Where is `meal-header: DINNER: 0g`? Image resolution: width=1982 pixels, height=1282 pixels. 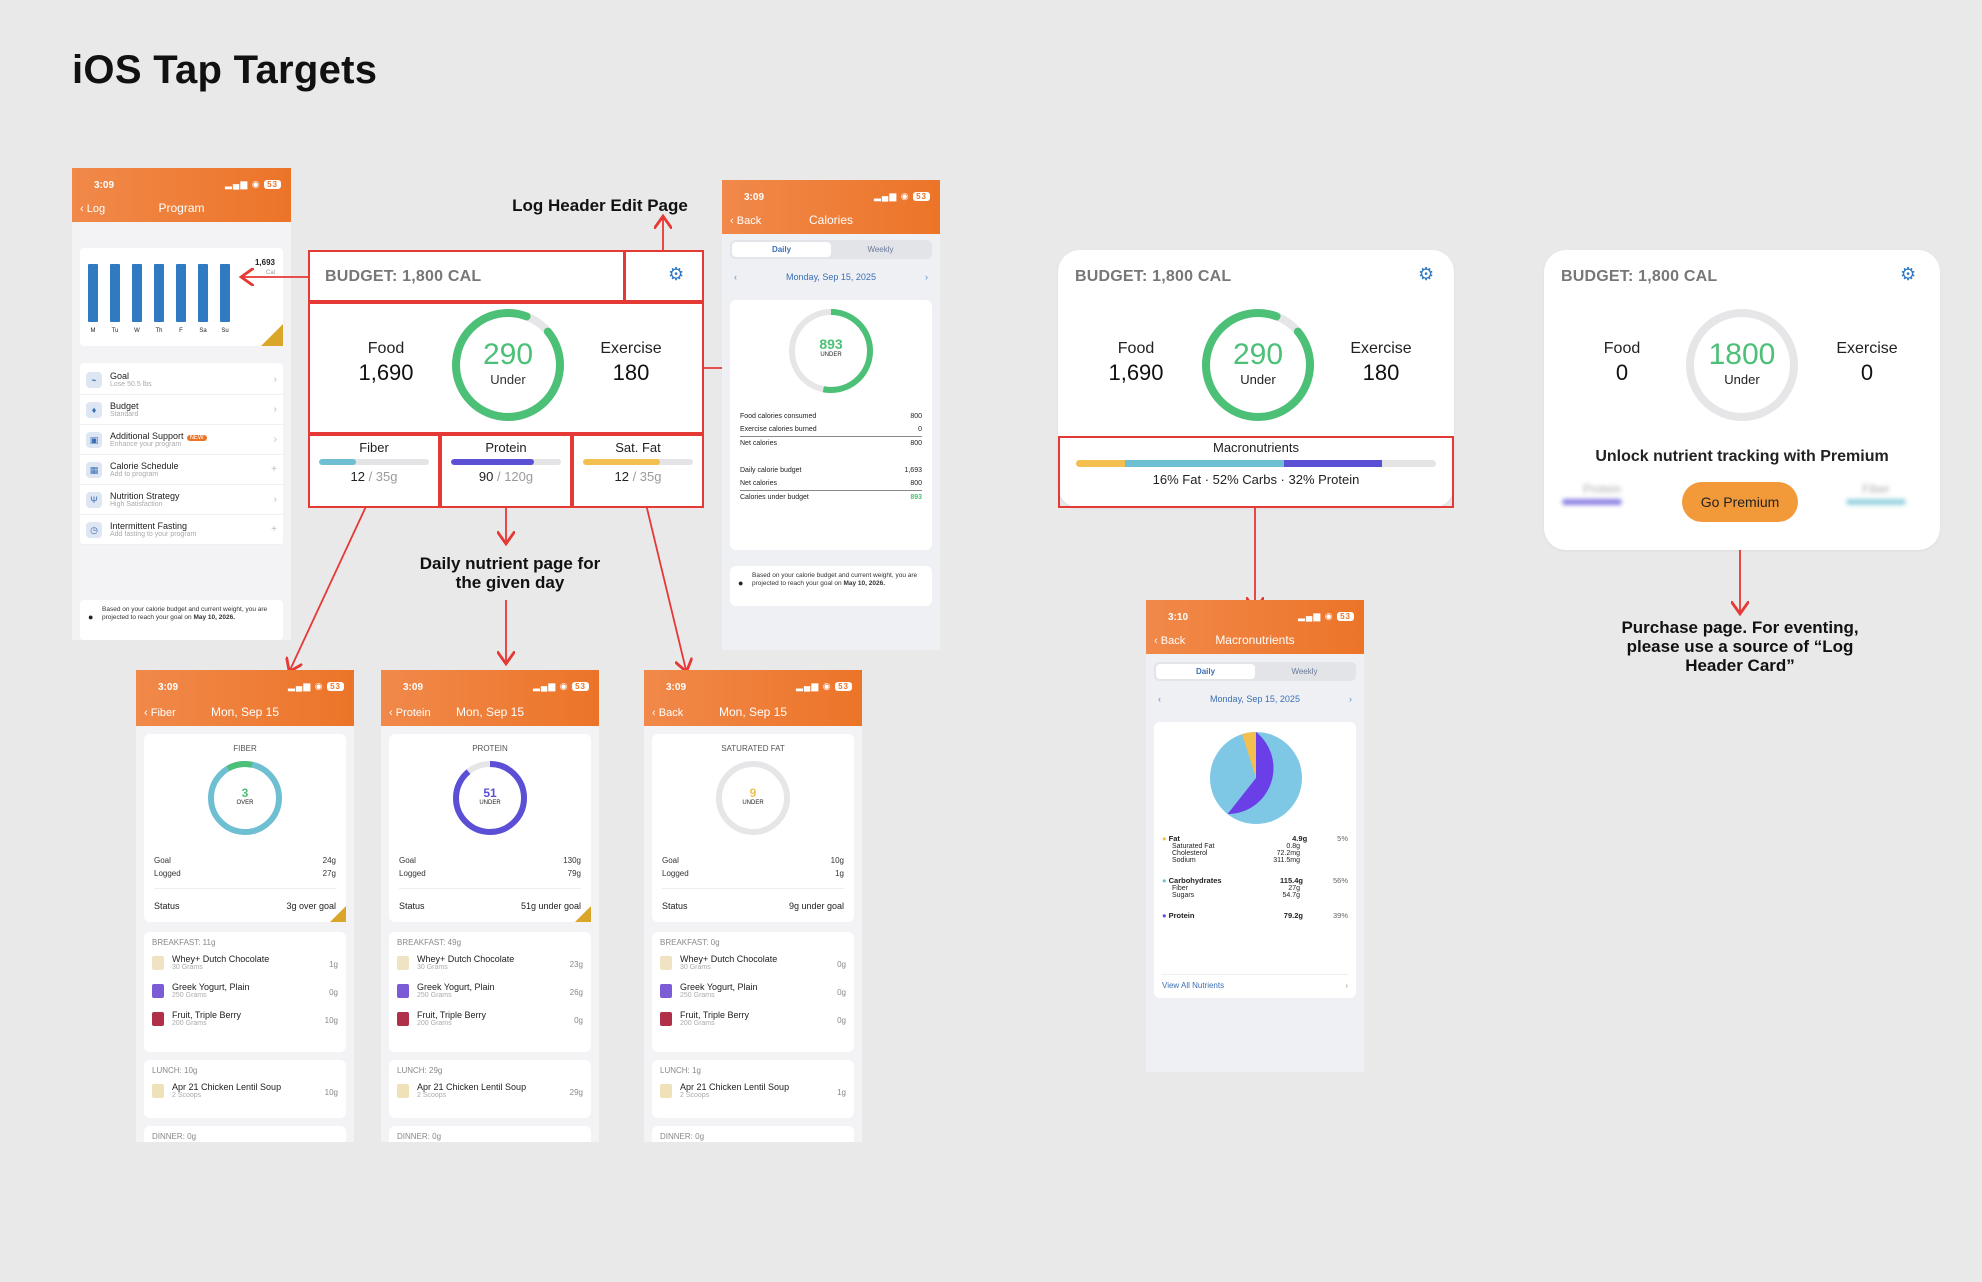
meal-header: DINNER: 0g is located at coordinates (682, 1136).